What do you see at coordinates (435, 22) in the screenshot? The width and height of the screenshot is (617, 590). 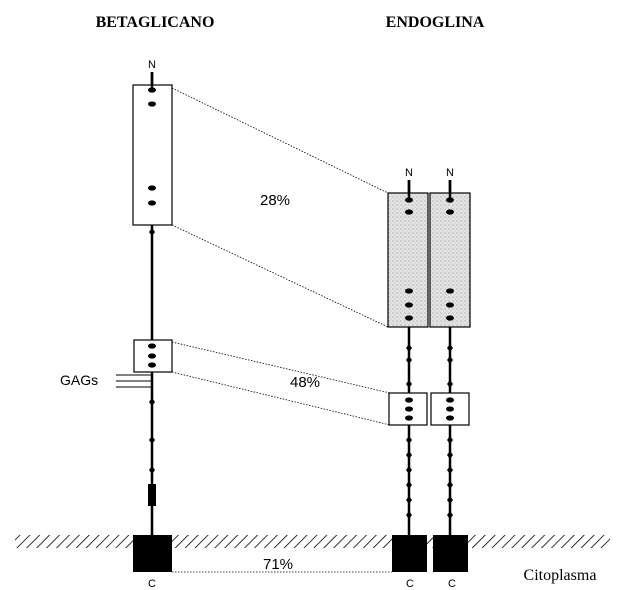 I see `header-right: ENDOGLINA` at bounding box center [435, 22].